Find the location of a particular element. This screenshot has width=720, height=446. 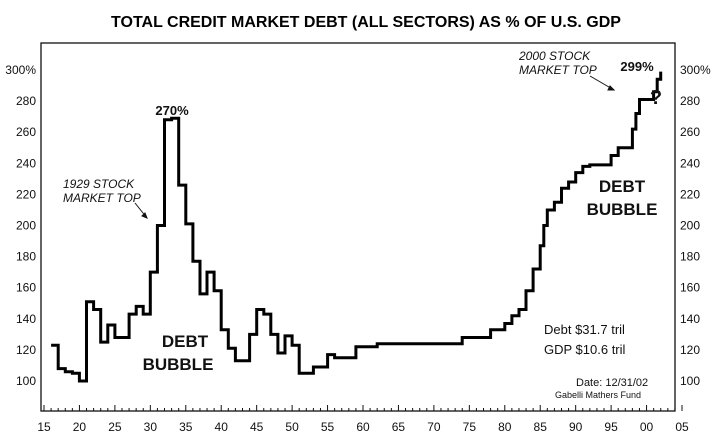

debt-total: Debt $31.7 tril is located at coordinates (584, 329).